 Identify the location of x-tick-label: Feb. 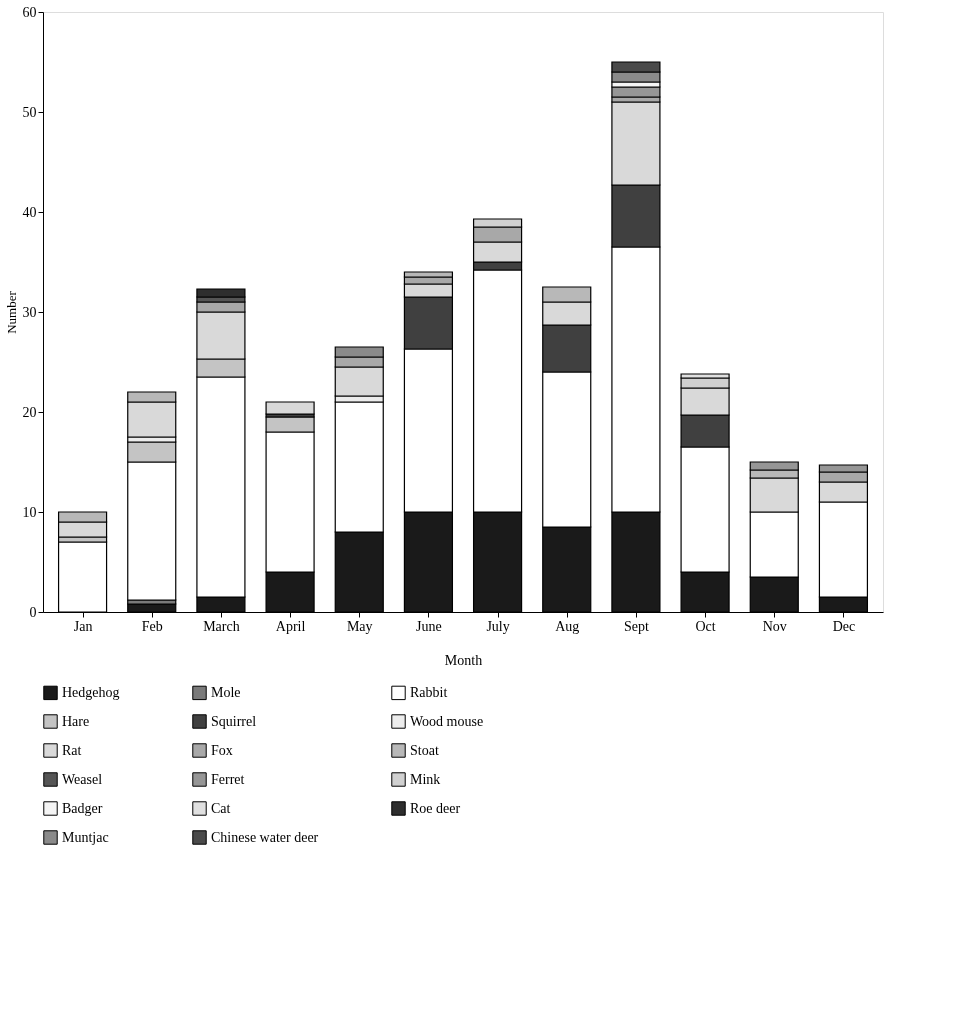
(152, 626).